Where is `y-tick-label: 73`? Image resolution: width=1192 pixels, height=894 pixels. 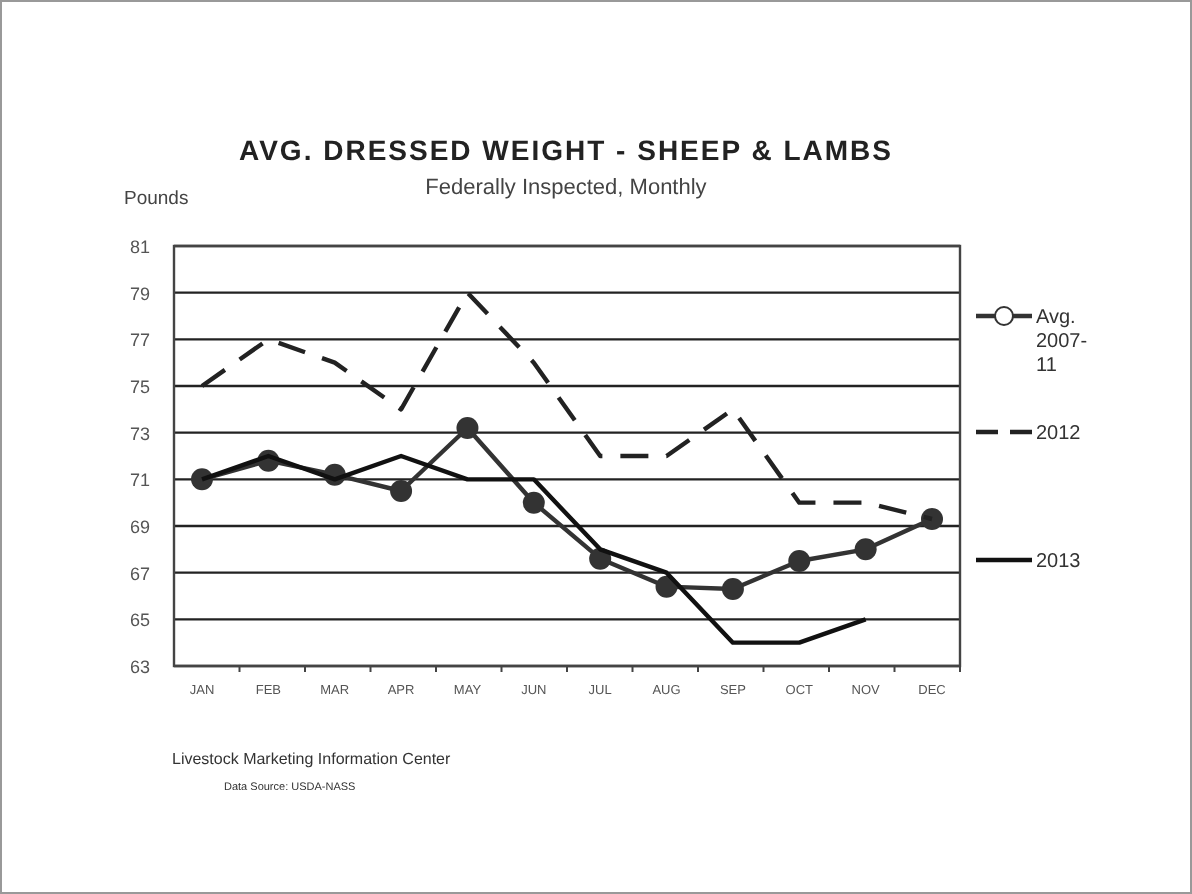 y-tick-label: 73 is located at coordinates (140, 433).